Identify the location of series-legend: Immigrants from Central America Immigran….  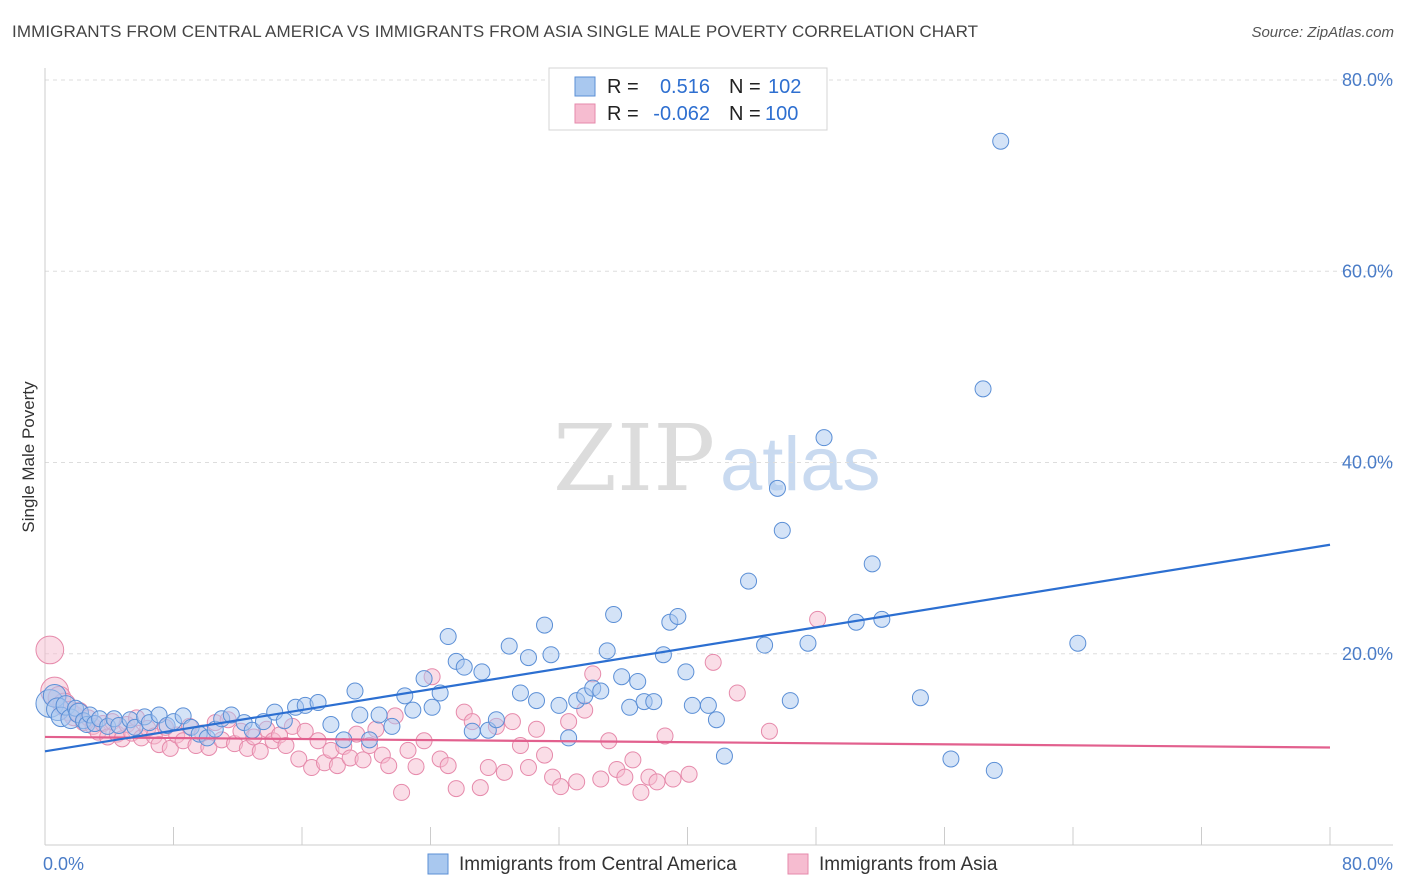
(712, 864).